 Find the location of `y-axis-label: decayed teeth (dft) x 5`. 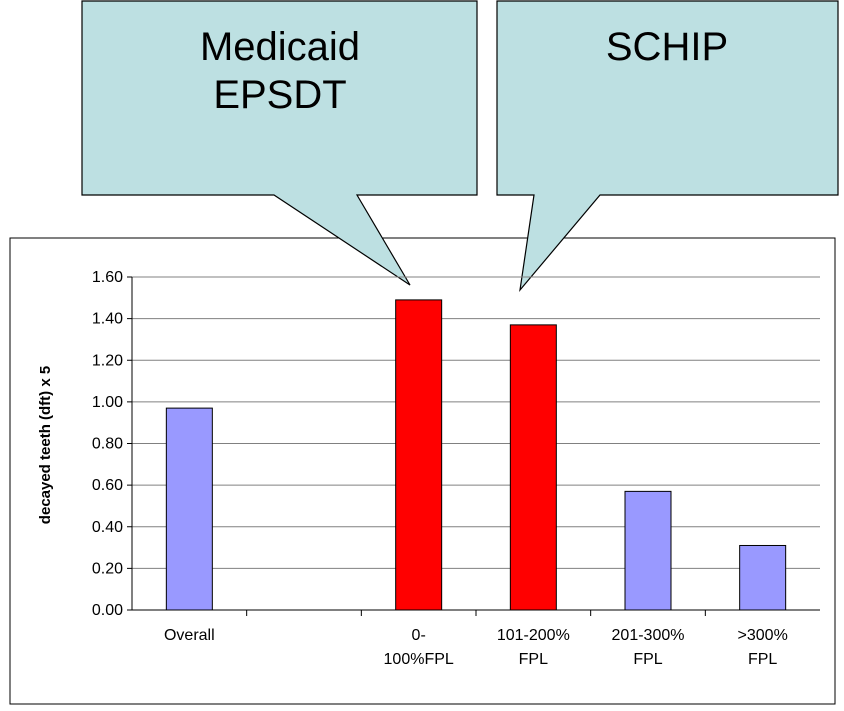

y-axis-label: decayed teeth (dft) x 5 is located at coordinates (45, 445).